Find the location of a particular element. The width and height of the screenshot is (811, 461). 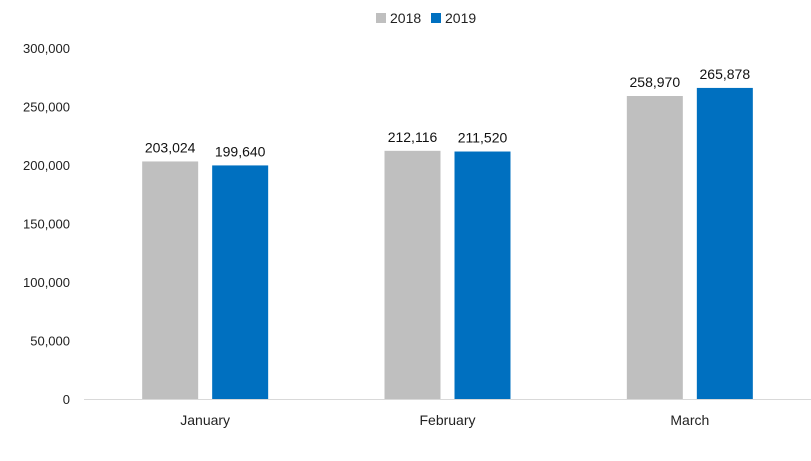

y-tick-label: 250,000 is located at coordinates (46, 107).